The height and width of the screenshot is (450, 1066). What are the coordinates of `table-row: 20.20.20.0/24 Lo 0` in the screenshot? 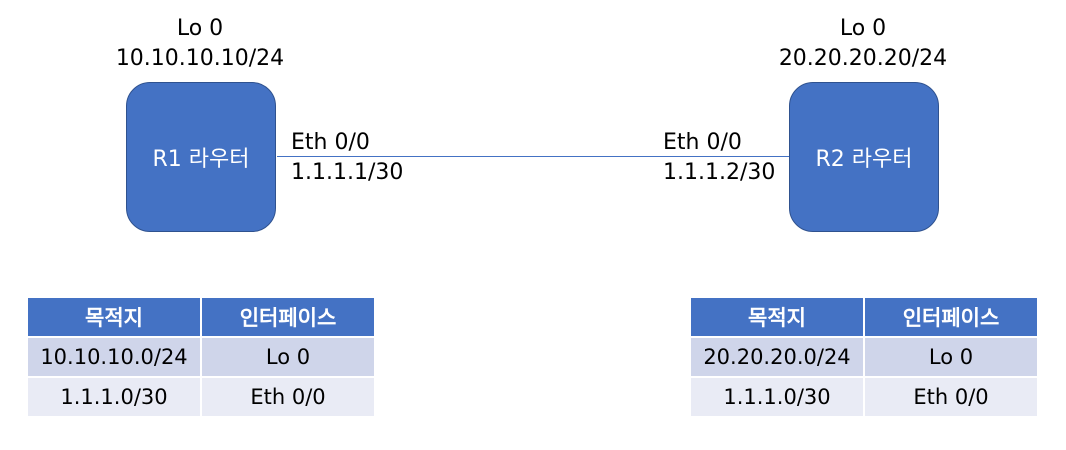 It's located at (864, 357).